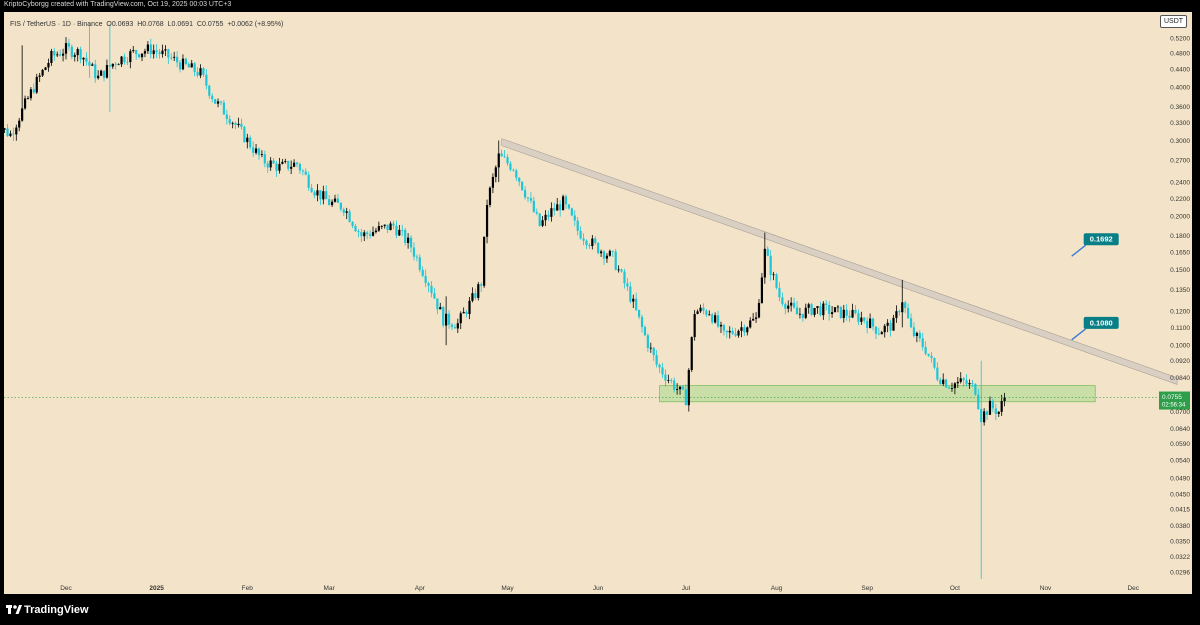 Image resolution: width=1200 pixels, height=625 pixels. I want to click on y-tick-label: 0.4000, so click(1180, 87).